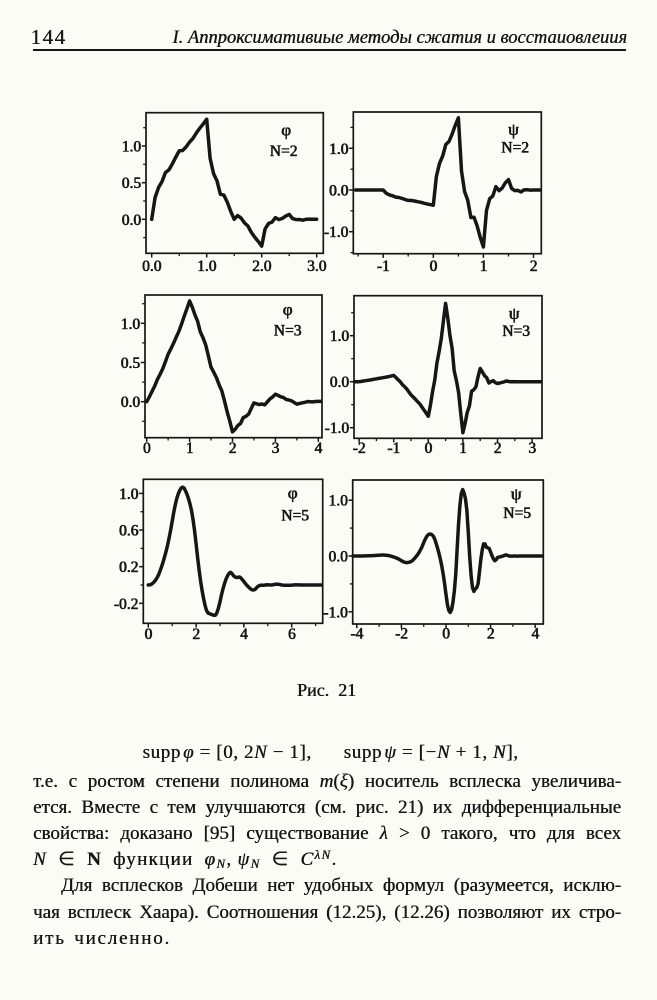 This screenshot has width=657, height=1000. Describe the element at coordinates (292, 634) in the screenshot. I see `svg-text: 6` at that location.